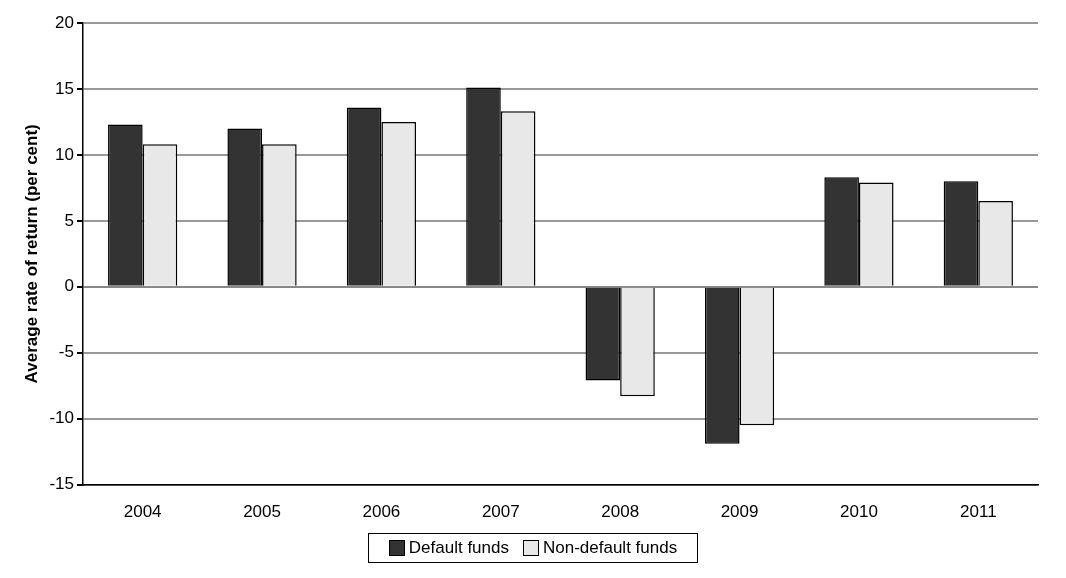 This screenshot has height=578, width=1066. Describe the element at coordinates (64, 154) in the screenshot. I see `y-tick-label: 10` at that location.